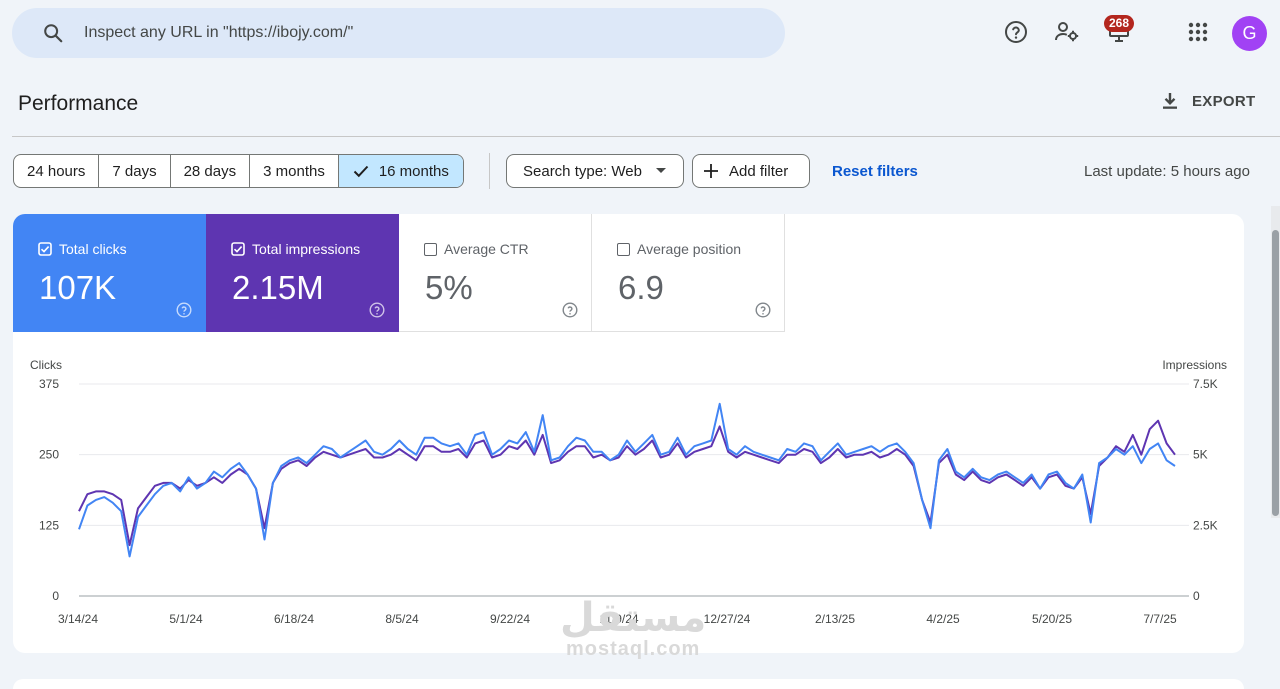 Image resolution: width=1280 pixels, height=689 pixels. What do you see at coordinates (1205, 525) in the screenshot?
I see `y-right-tick-label: 2.5K` at bounding box center [1205, 525].